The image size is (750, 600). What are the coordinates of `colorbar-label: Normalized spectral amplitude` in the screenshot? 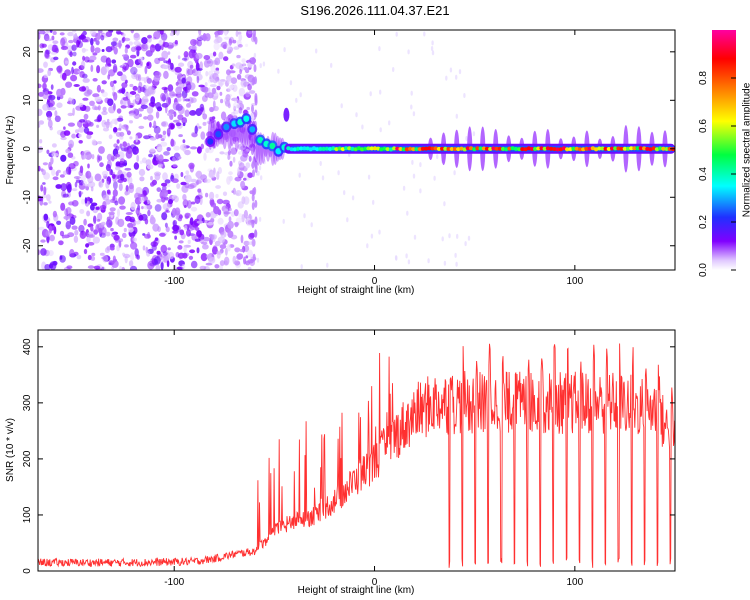 It's located at (745, 149).